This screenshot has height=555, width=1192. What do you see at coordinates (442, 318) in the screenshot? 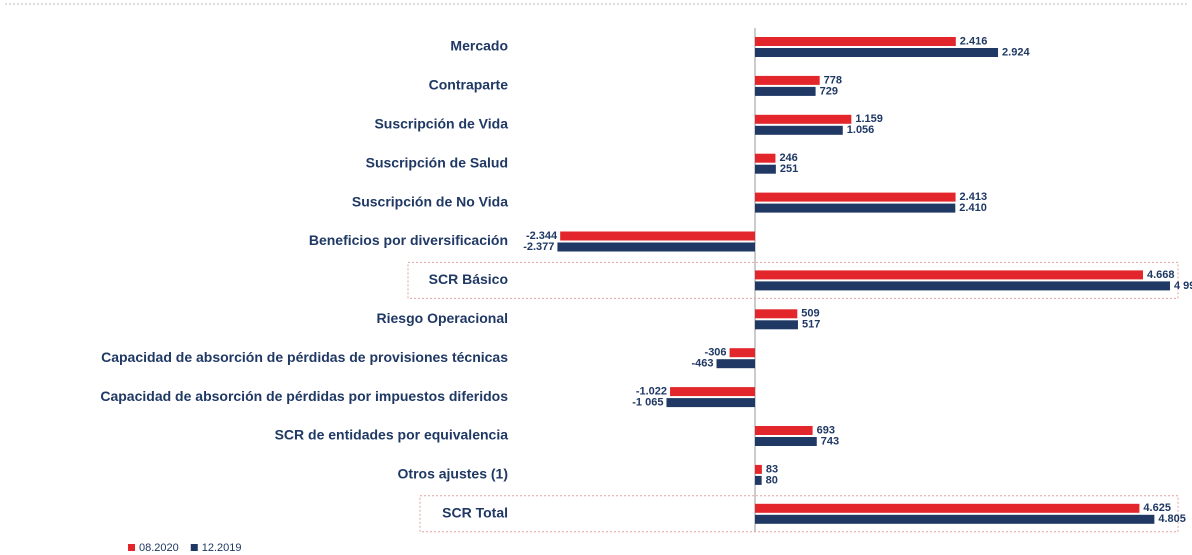
I see `category-label: Riesgo Operacional` at bounding box center [442, 318].